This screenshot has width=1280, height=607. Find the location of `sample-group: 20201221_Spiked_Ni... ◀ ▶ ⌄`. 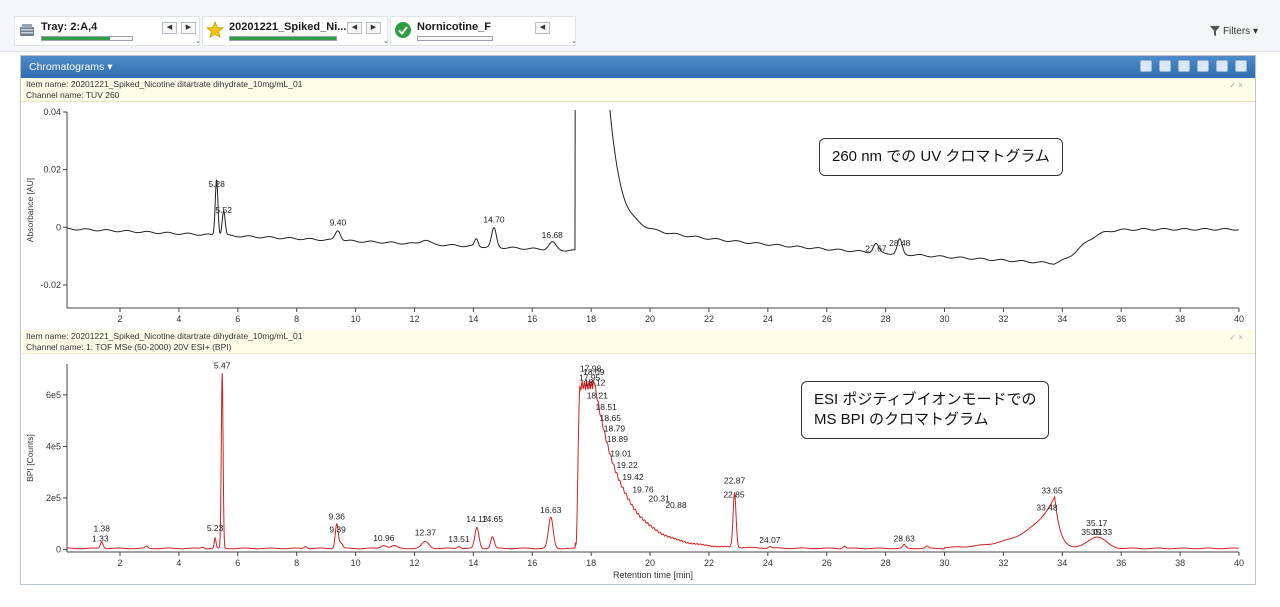

sample-group: 20201221_Spiked_Ni... ◀ ▶ ⌄ is located at coordinates (295, 31).